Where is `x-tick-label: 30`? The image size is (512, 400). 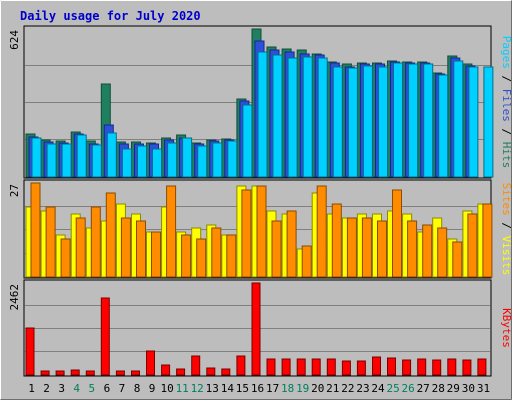
x-tick-label: 30 is located at coordinates (468, 388).